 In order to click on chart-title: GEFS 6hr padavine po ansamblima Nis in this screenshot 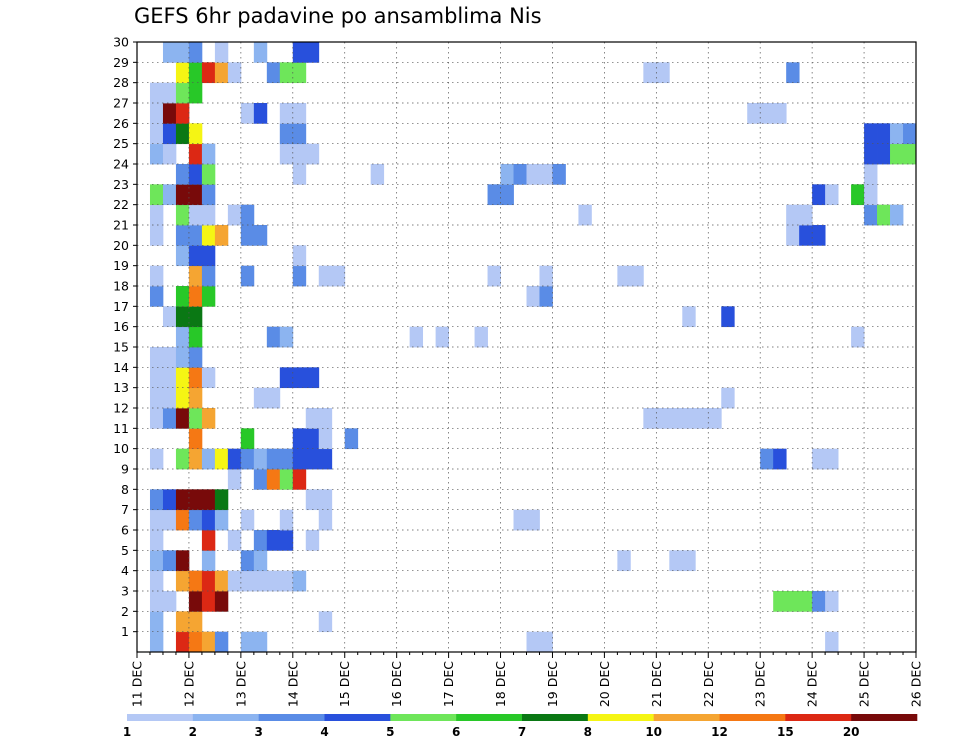, I will do `click(338, 16)`.